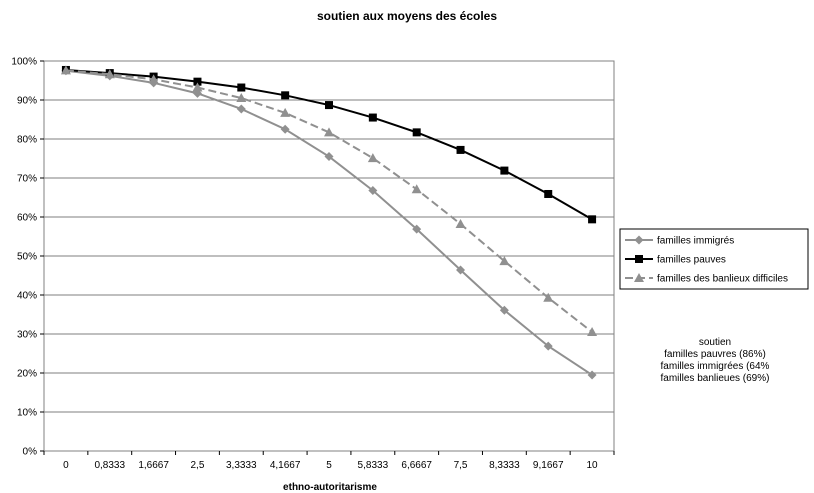 This screenshot has height=493, width=814. I want to click on y-tick-label: 0%, so click(30, 452).